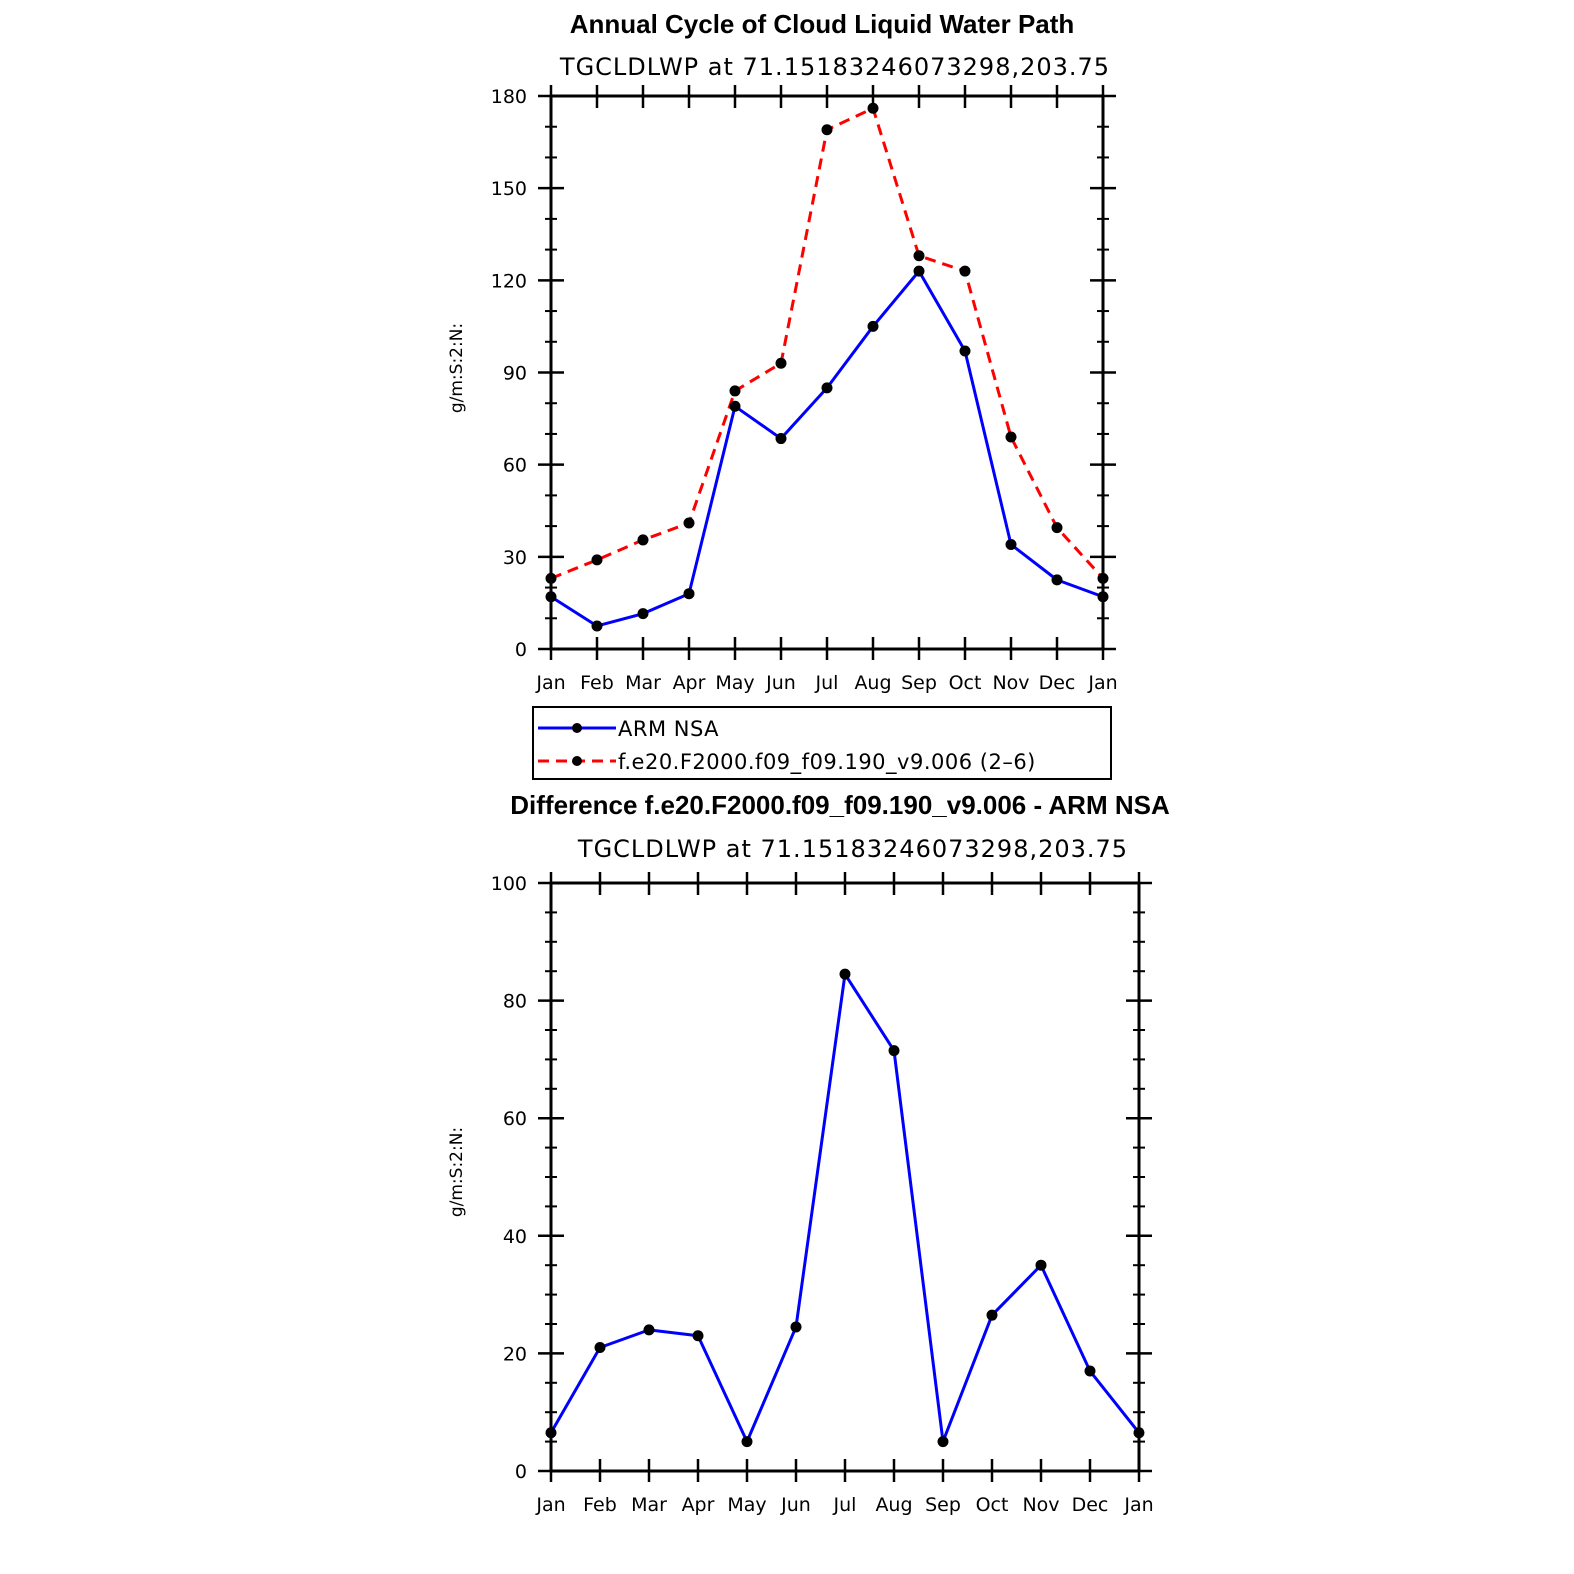 The height and width of the screenshot is (1574, 1574). I want to click on y-tick-labels: 0 20 40 60 80 100, so click(509, 1178).